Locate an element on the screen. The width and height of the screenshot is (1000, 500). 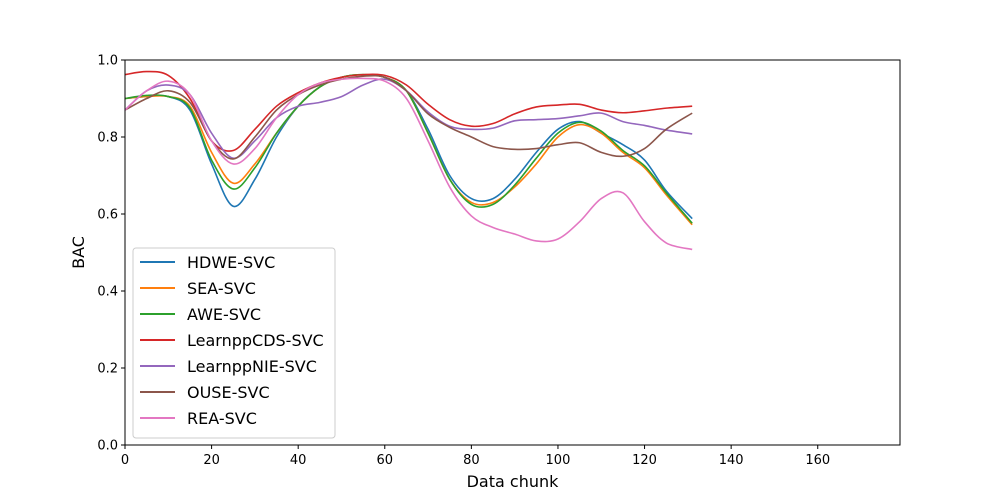
y-tick-label: 0.8 is located at coordinates (107, 138).